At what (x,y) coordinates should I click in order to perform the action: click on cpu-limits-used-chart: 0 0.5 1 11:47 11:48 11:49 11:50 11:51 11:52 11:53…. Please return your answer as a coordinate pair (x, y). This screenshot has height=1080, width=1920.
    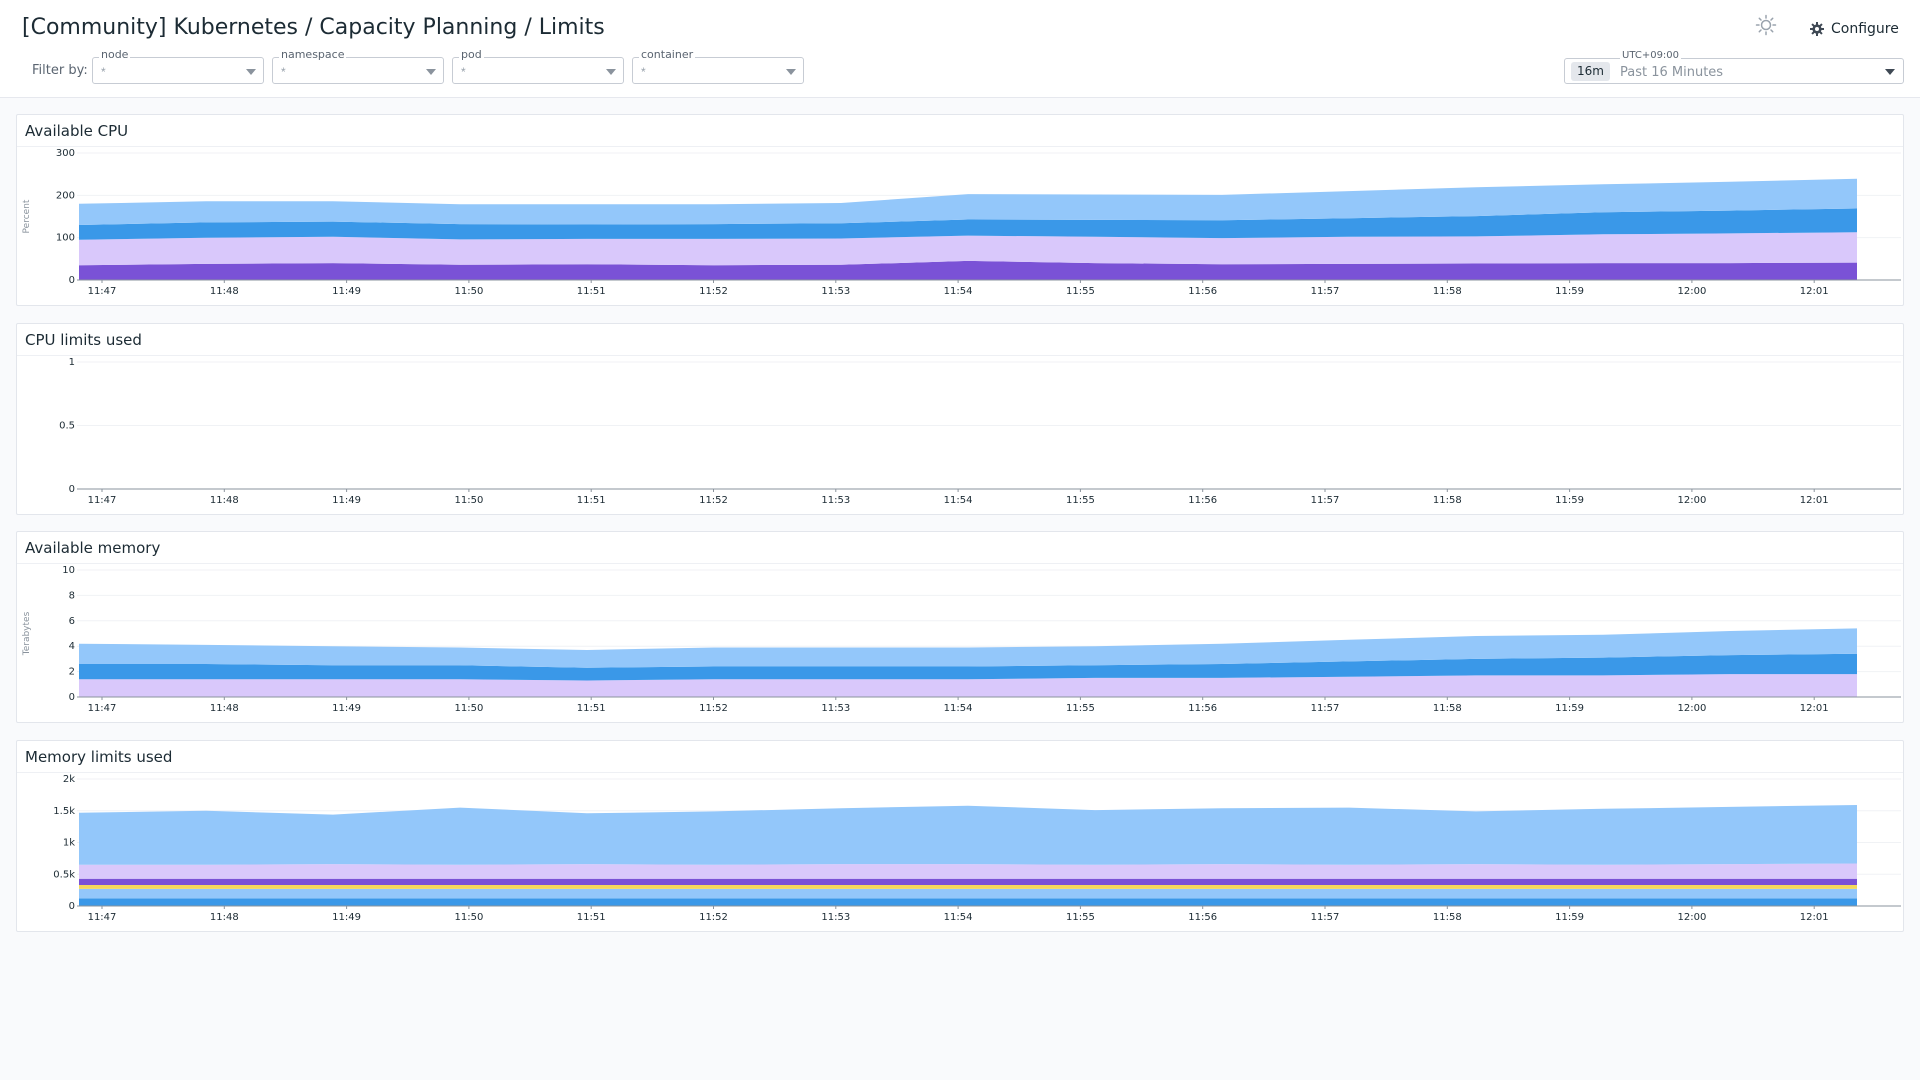
    Looking at the image, I should click on (980, 431).